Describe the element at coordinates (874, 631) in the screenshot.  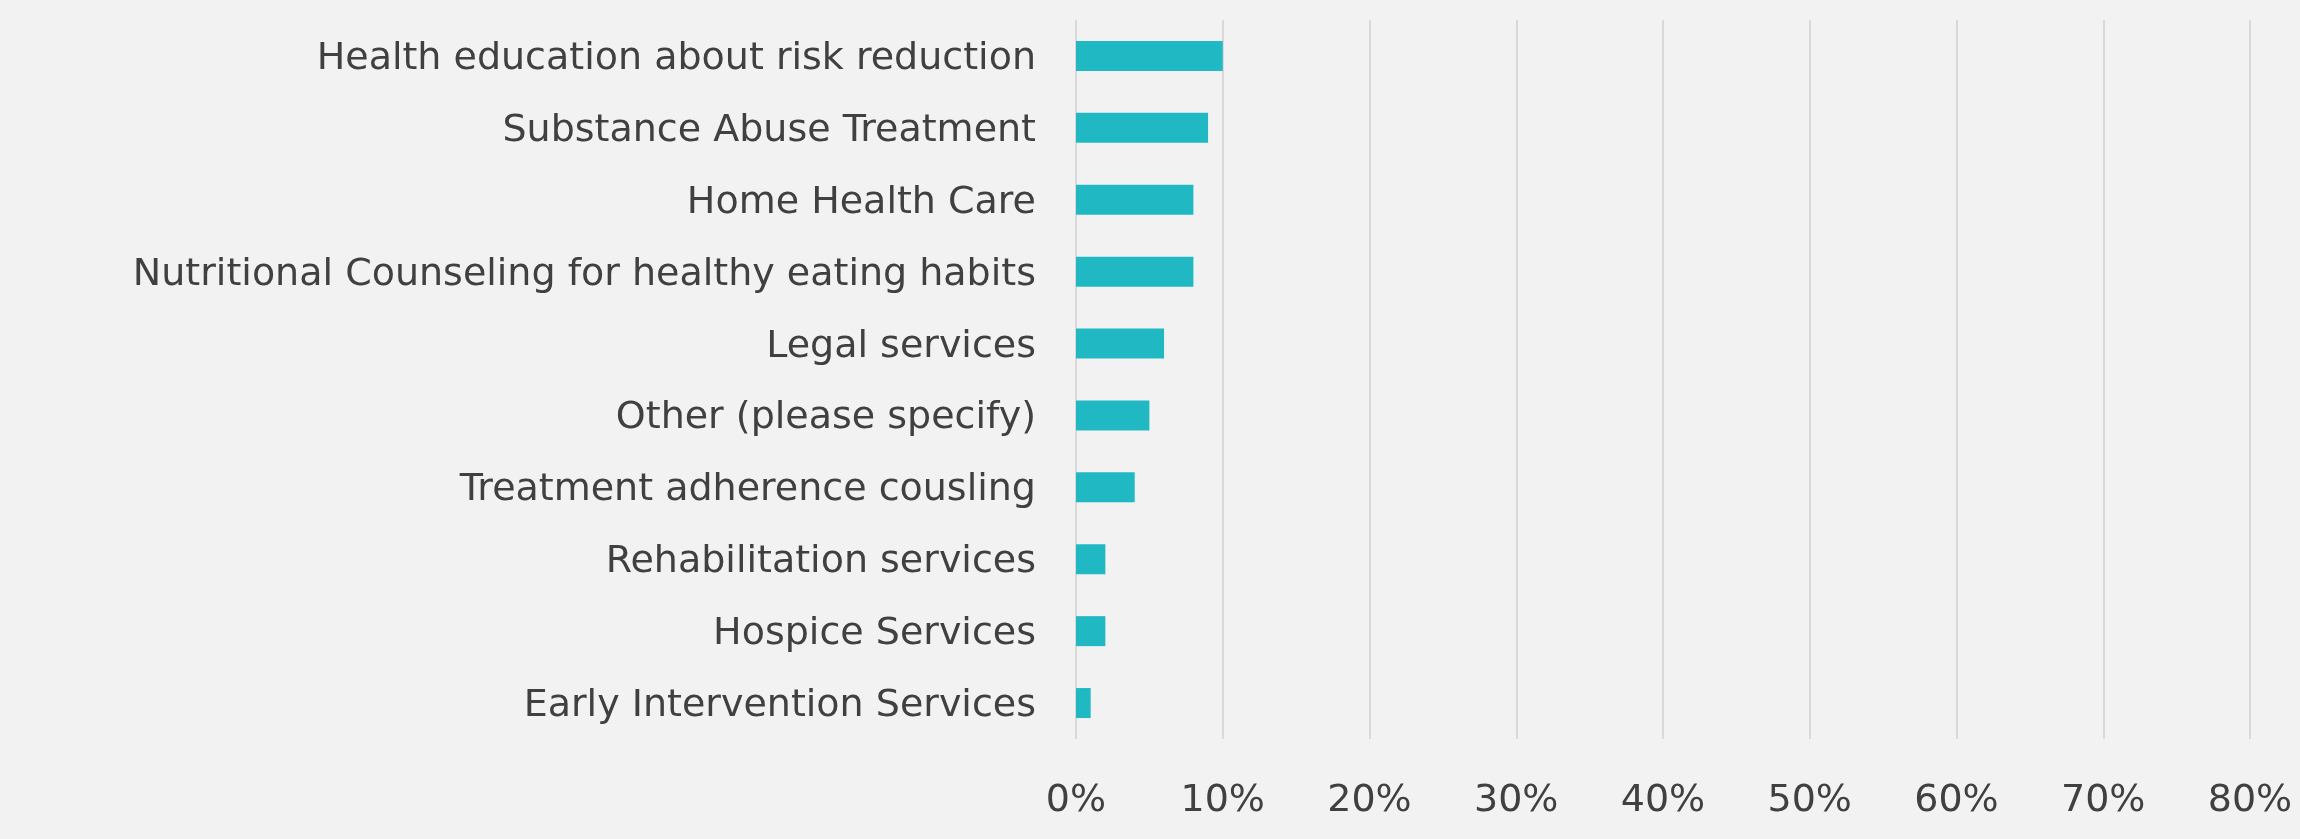
I see `y-tick-label: Hospice Services` at that location.